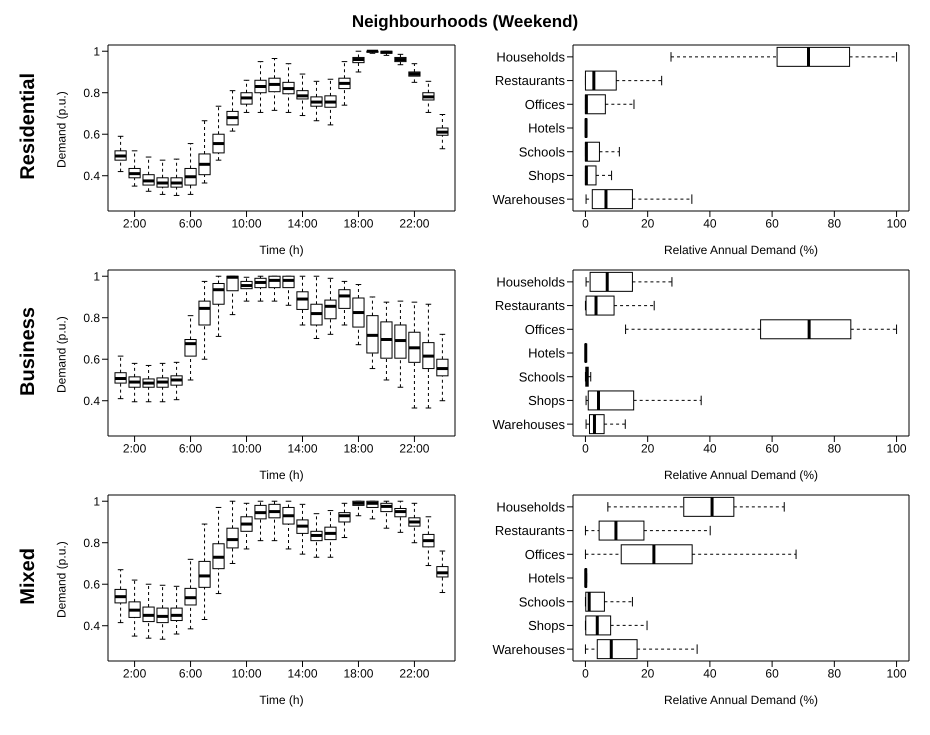  I want to click on chart-title: Neighbourhoods (Weekend), so click(465, 22).